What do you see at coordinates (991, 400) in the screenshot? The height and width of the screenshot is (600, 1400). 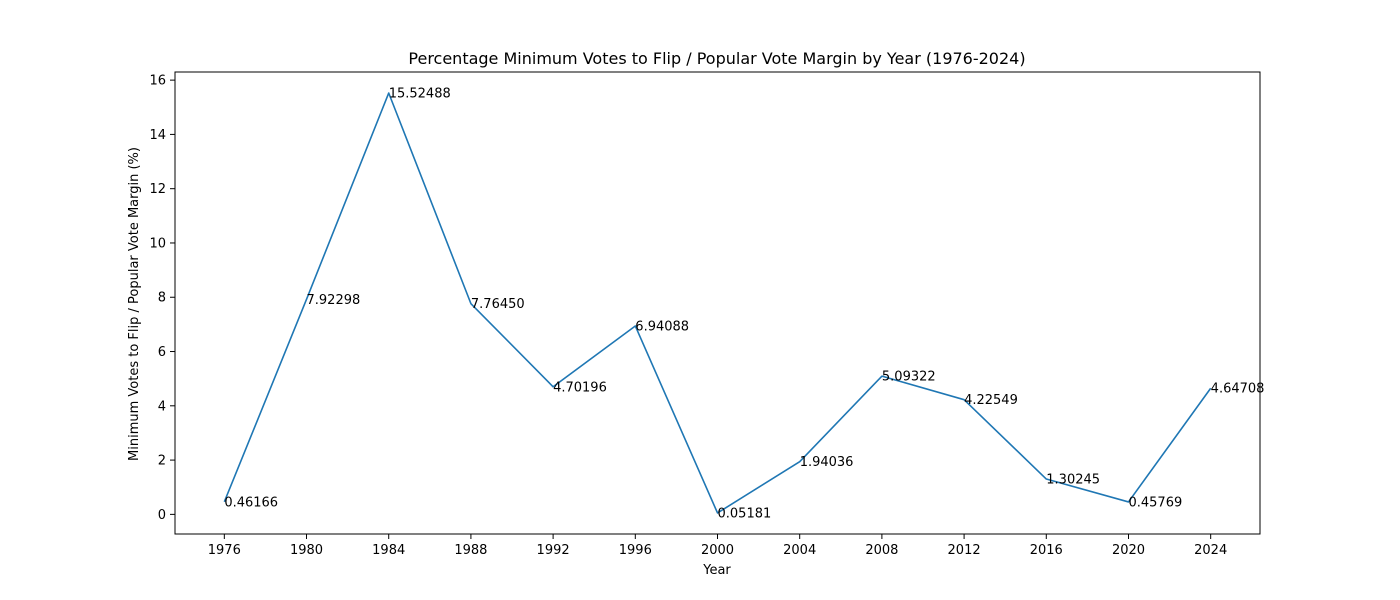 I see `data-label: 4.22549` at bounding box center [991, 400].